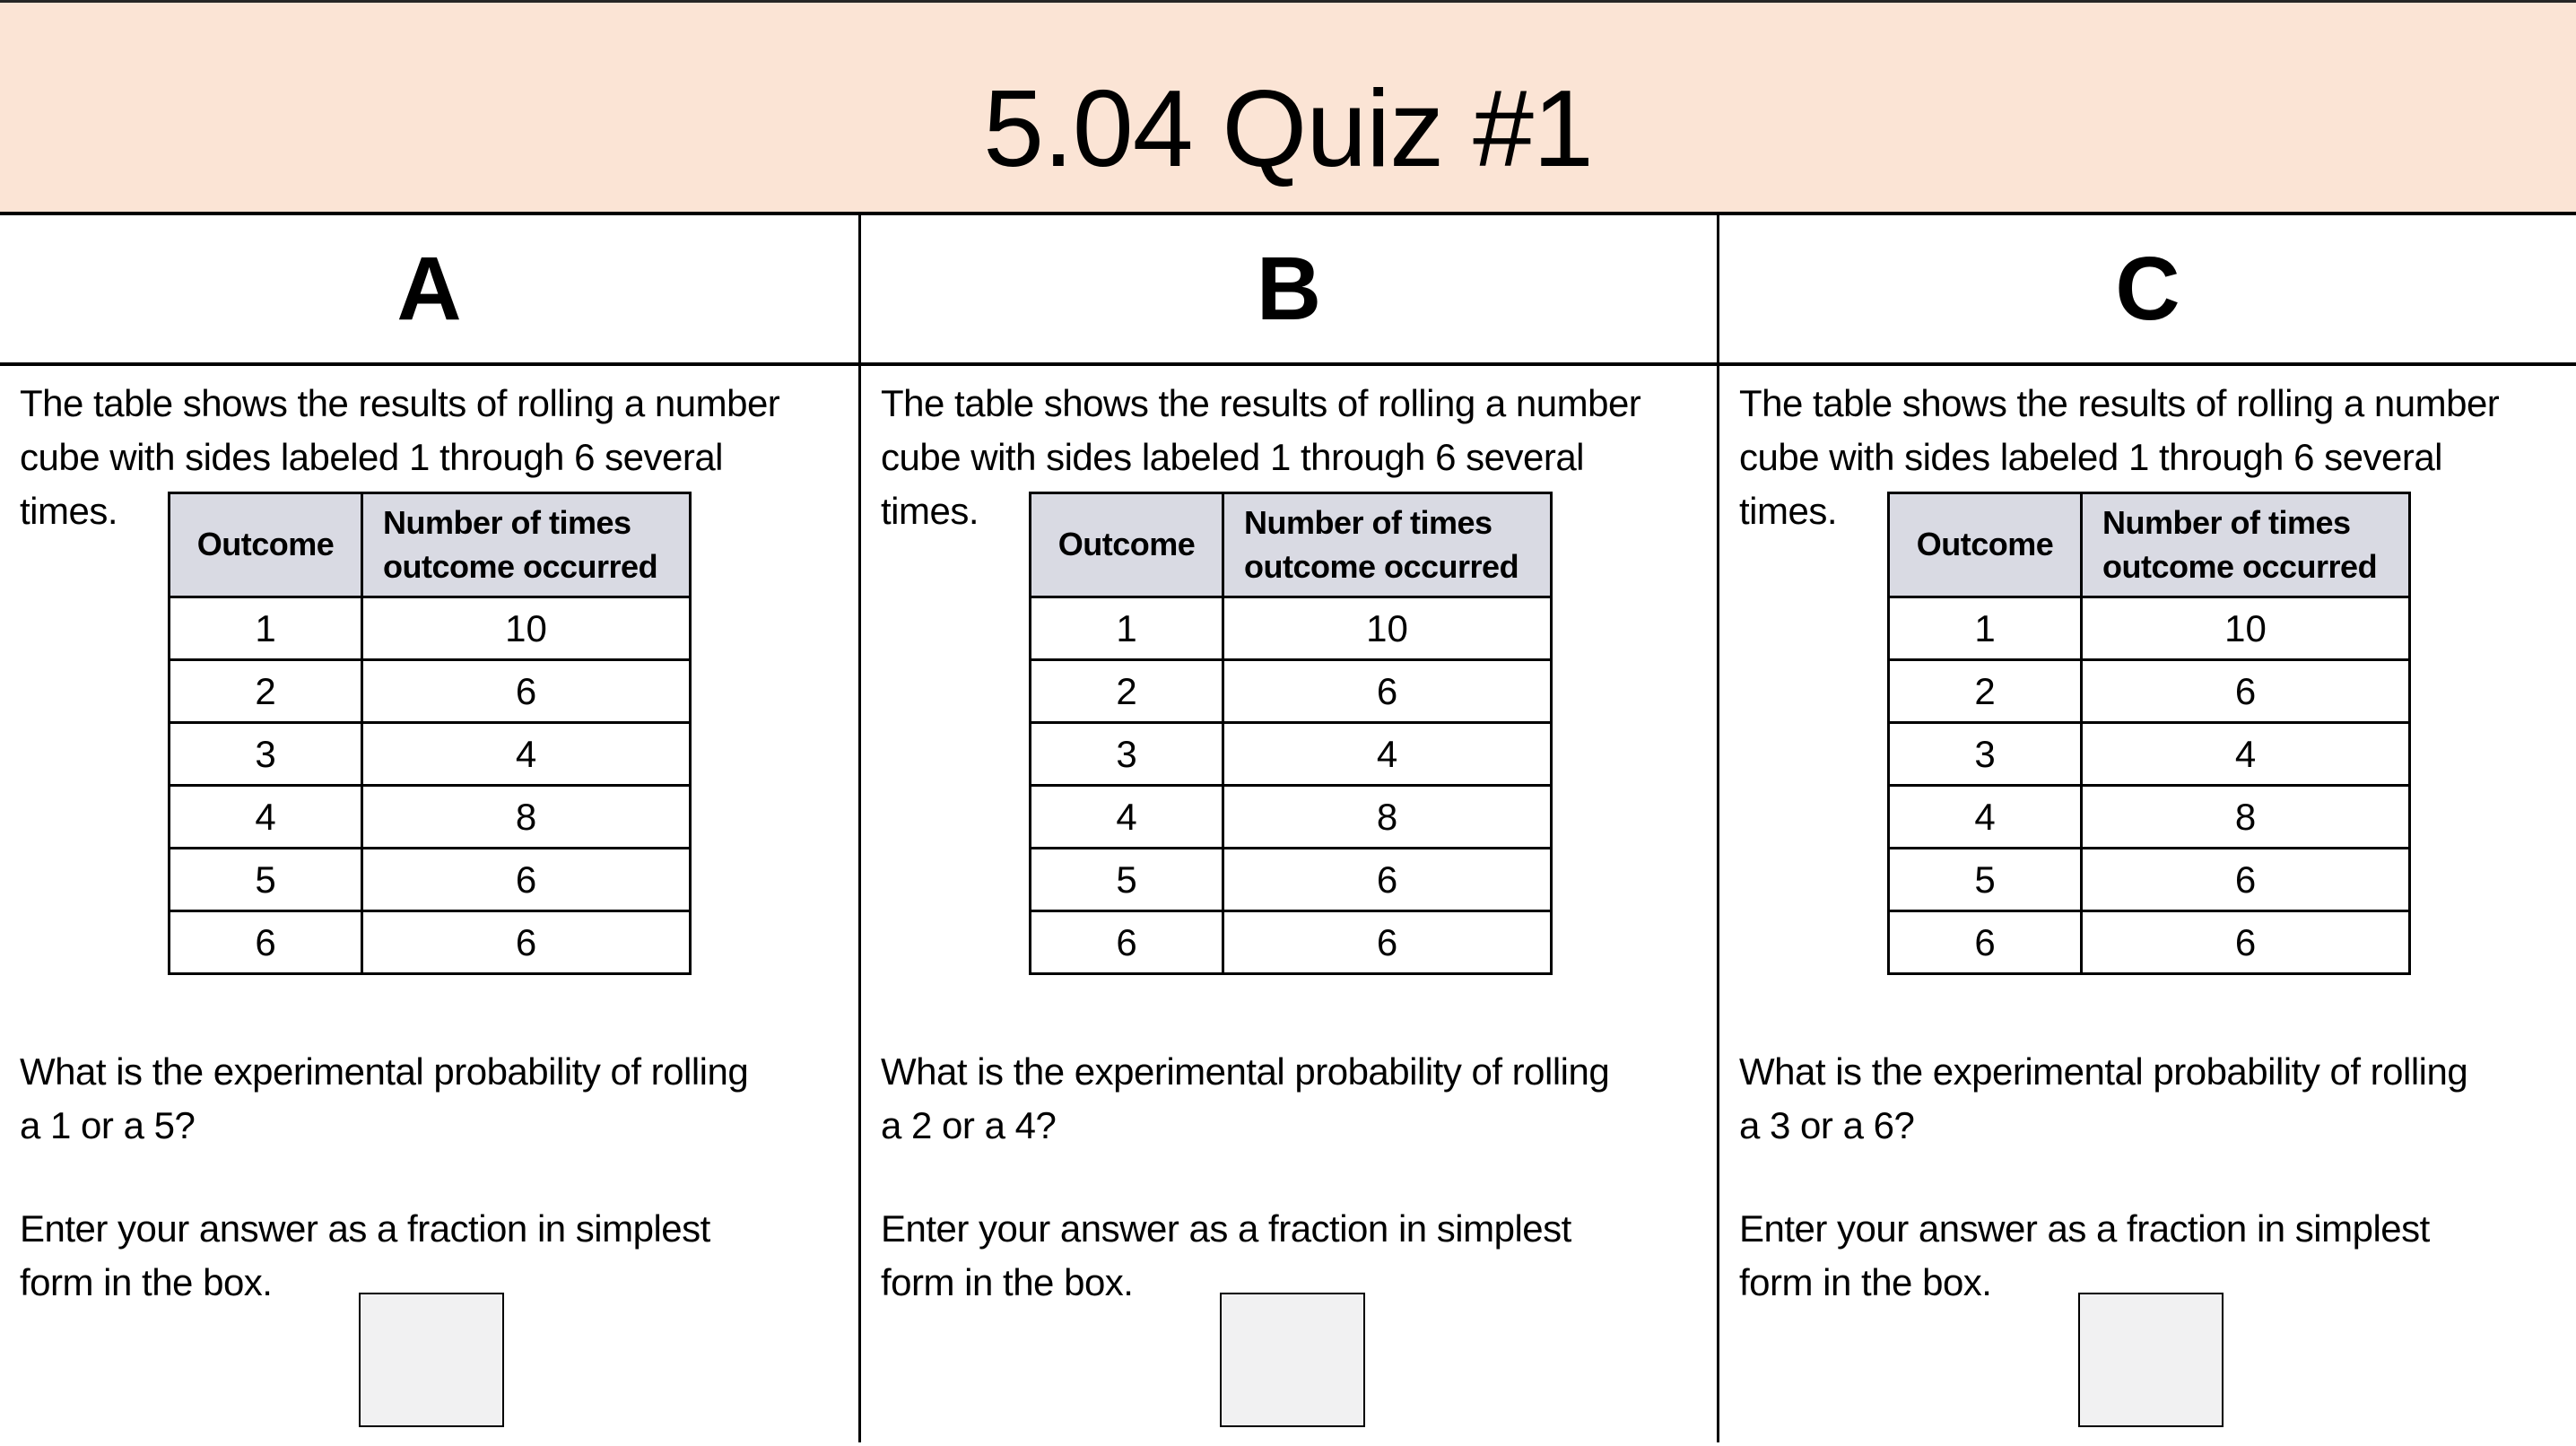 The image size is (2576, 1446). What do you see at coordinates (969, 1125) in the screenshot?
I see `question-line: a 2 or a 4?` at bounding box center [969, 1125].